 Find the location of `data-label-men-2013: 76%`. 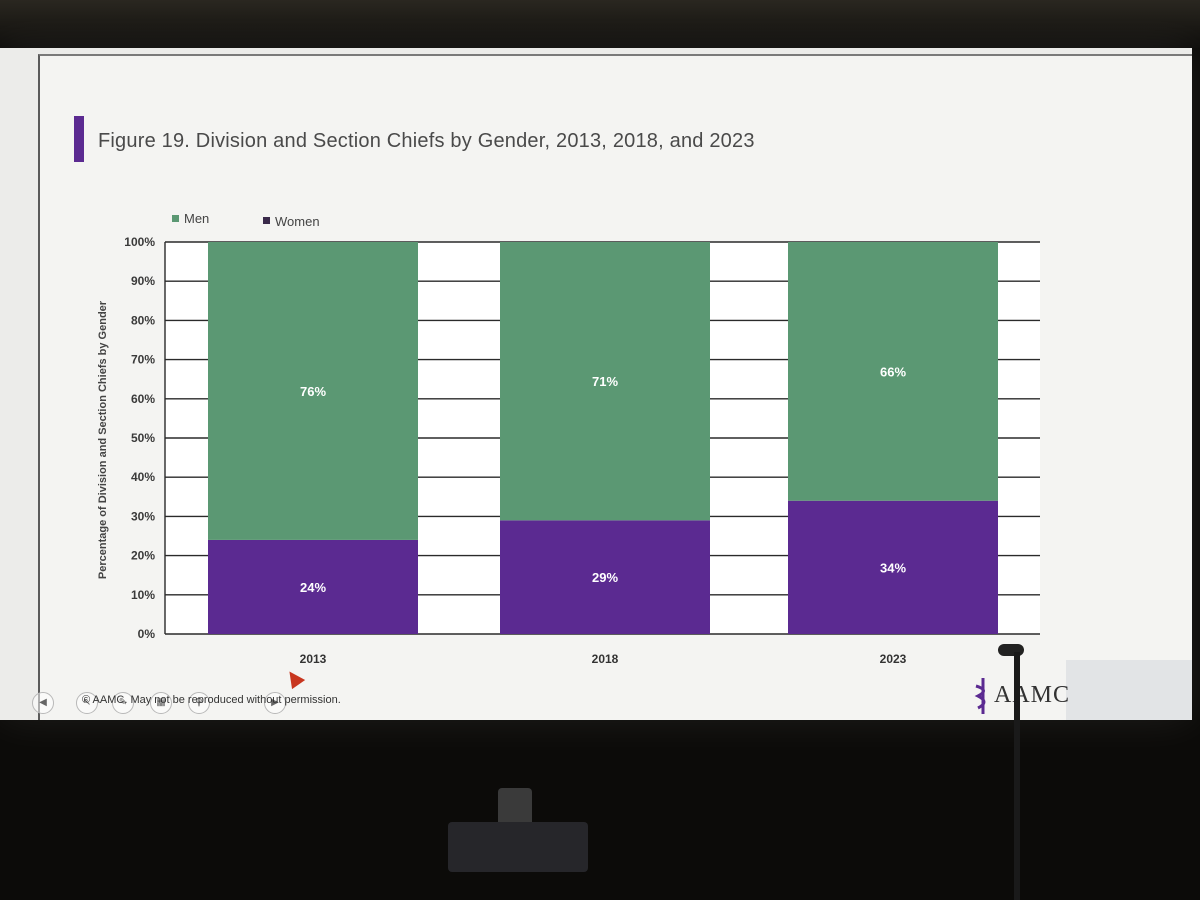

data-label-men-2013: 76% is located at coordinates (313, 391).